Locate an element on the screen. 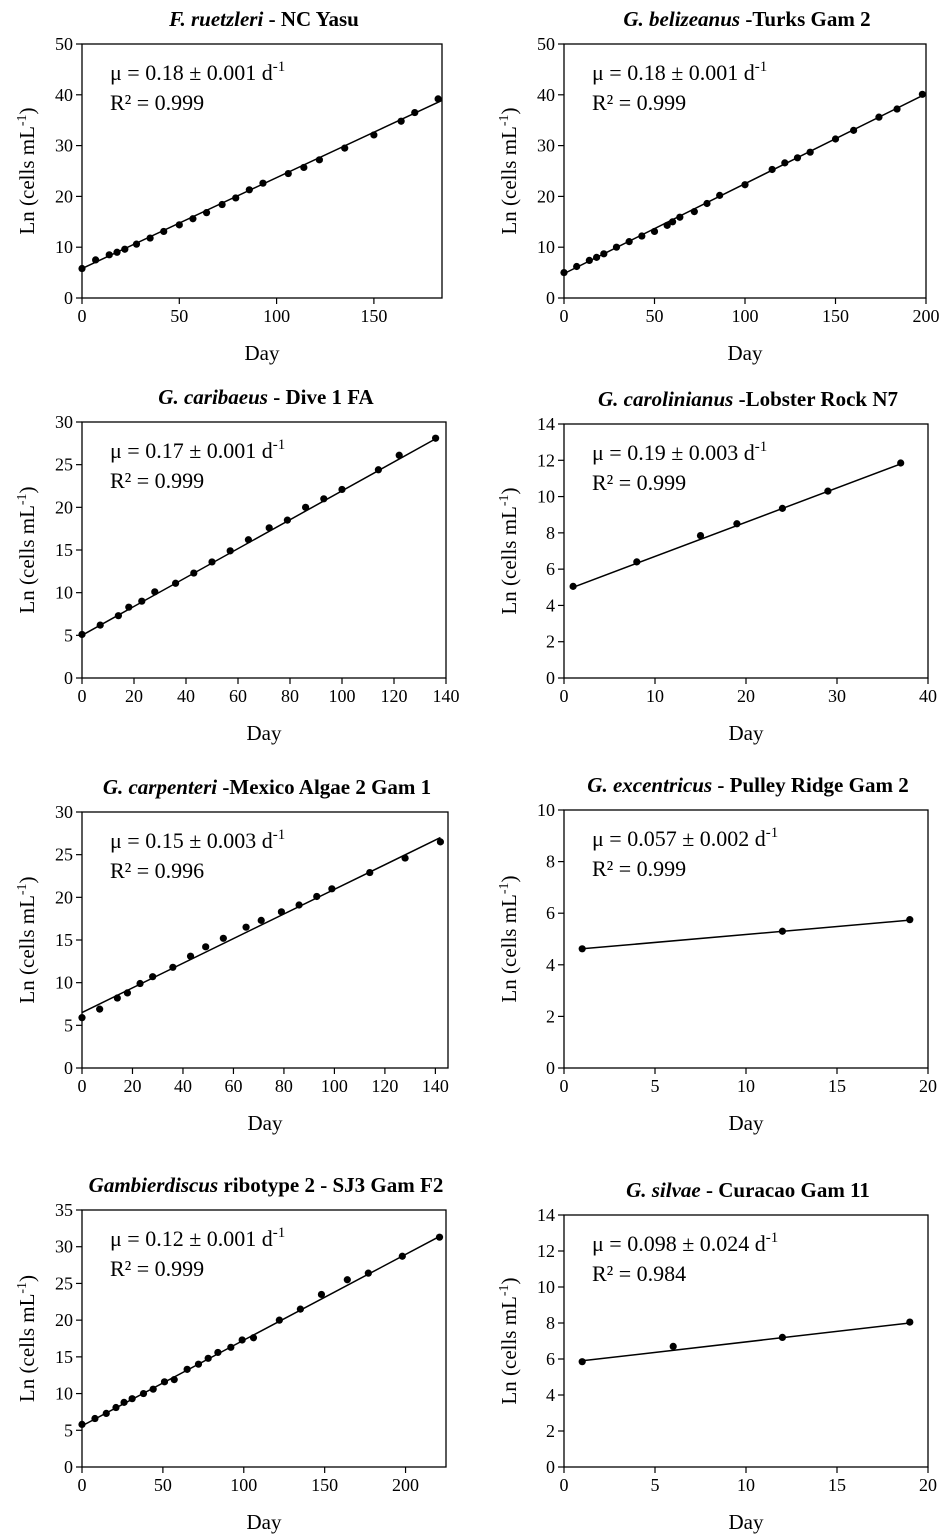 This screenshot has width=950, height=1536. chart-title-rest: -Mexico Algae 2 Gam 1 is located at coordinates (324, 787).